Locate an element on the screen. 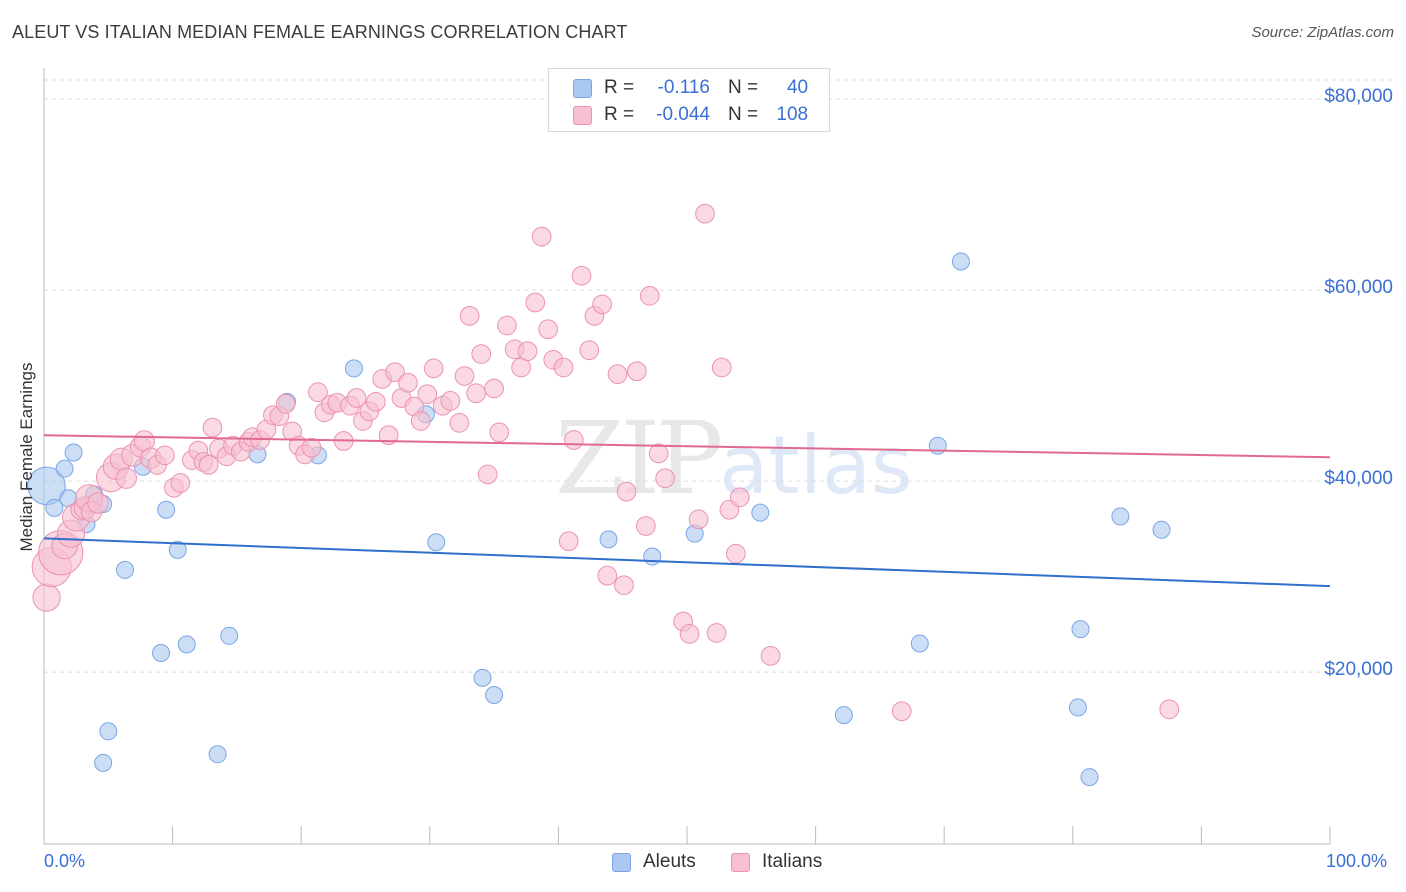 This screenshot has width=1406, height=892. legend-label: Italians is located at coordinates (792, 861).